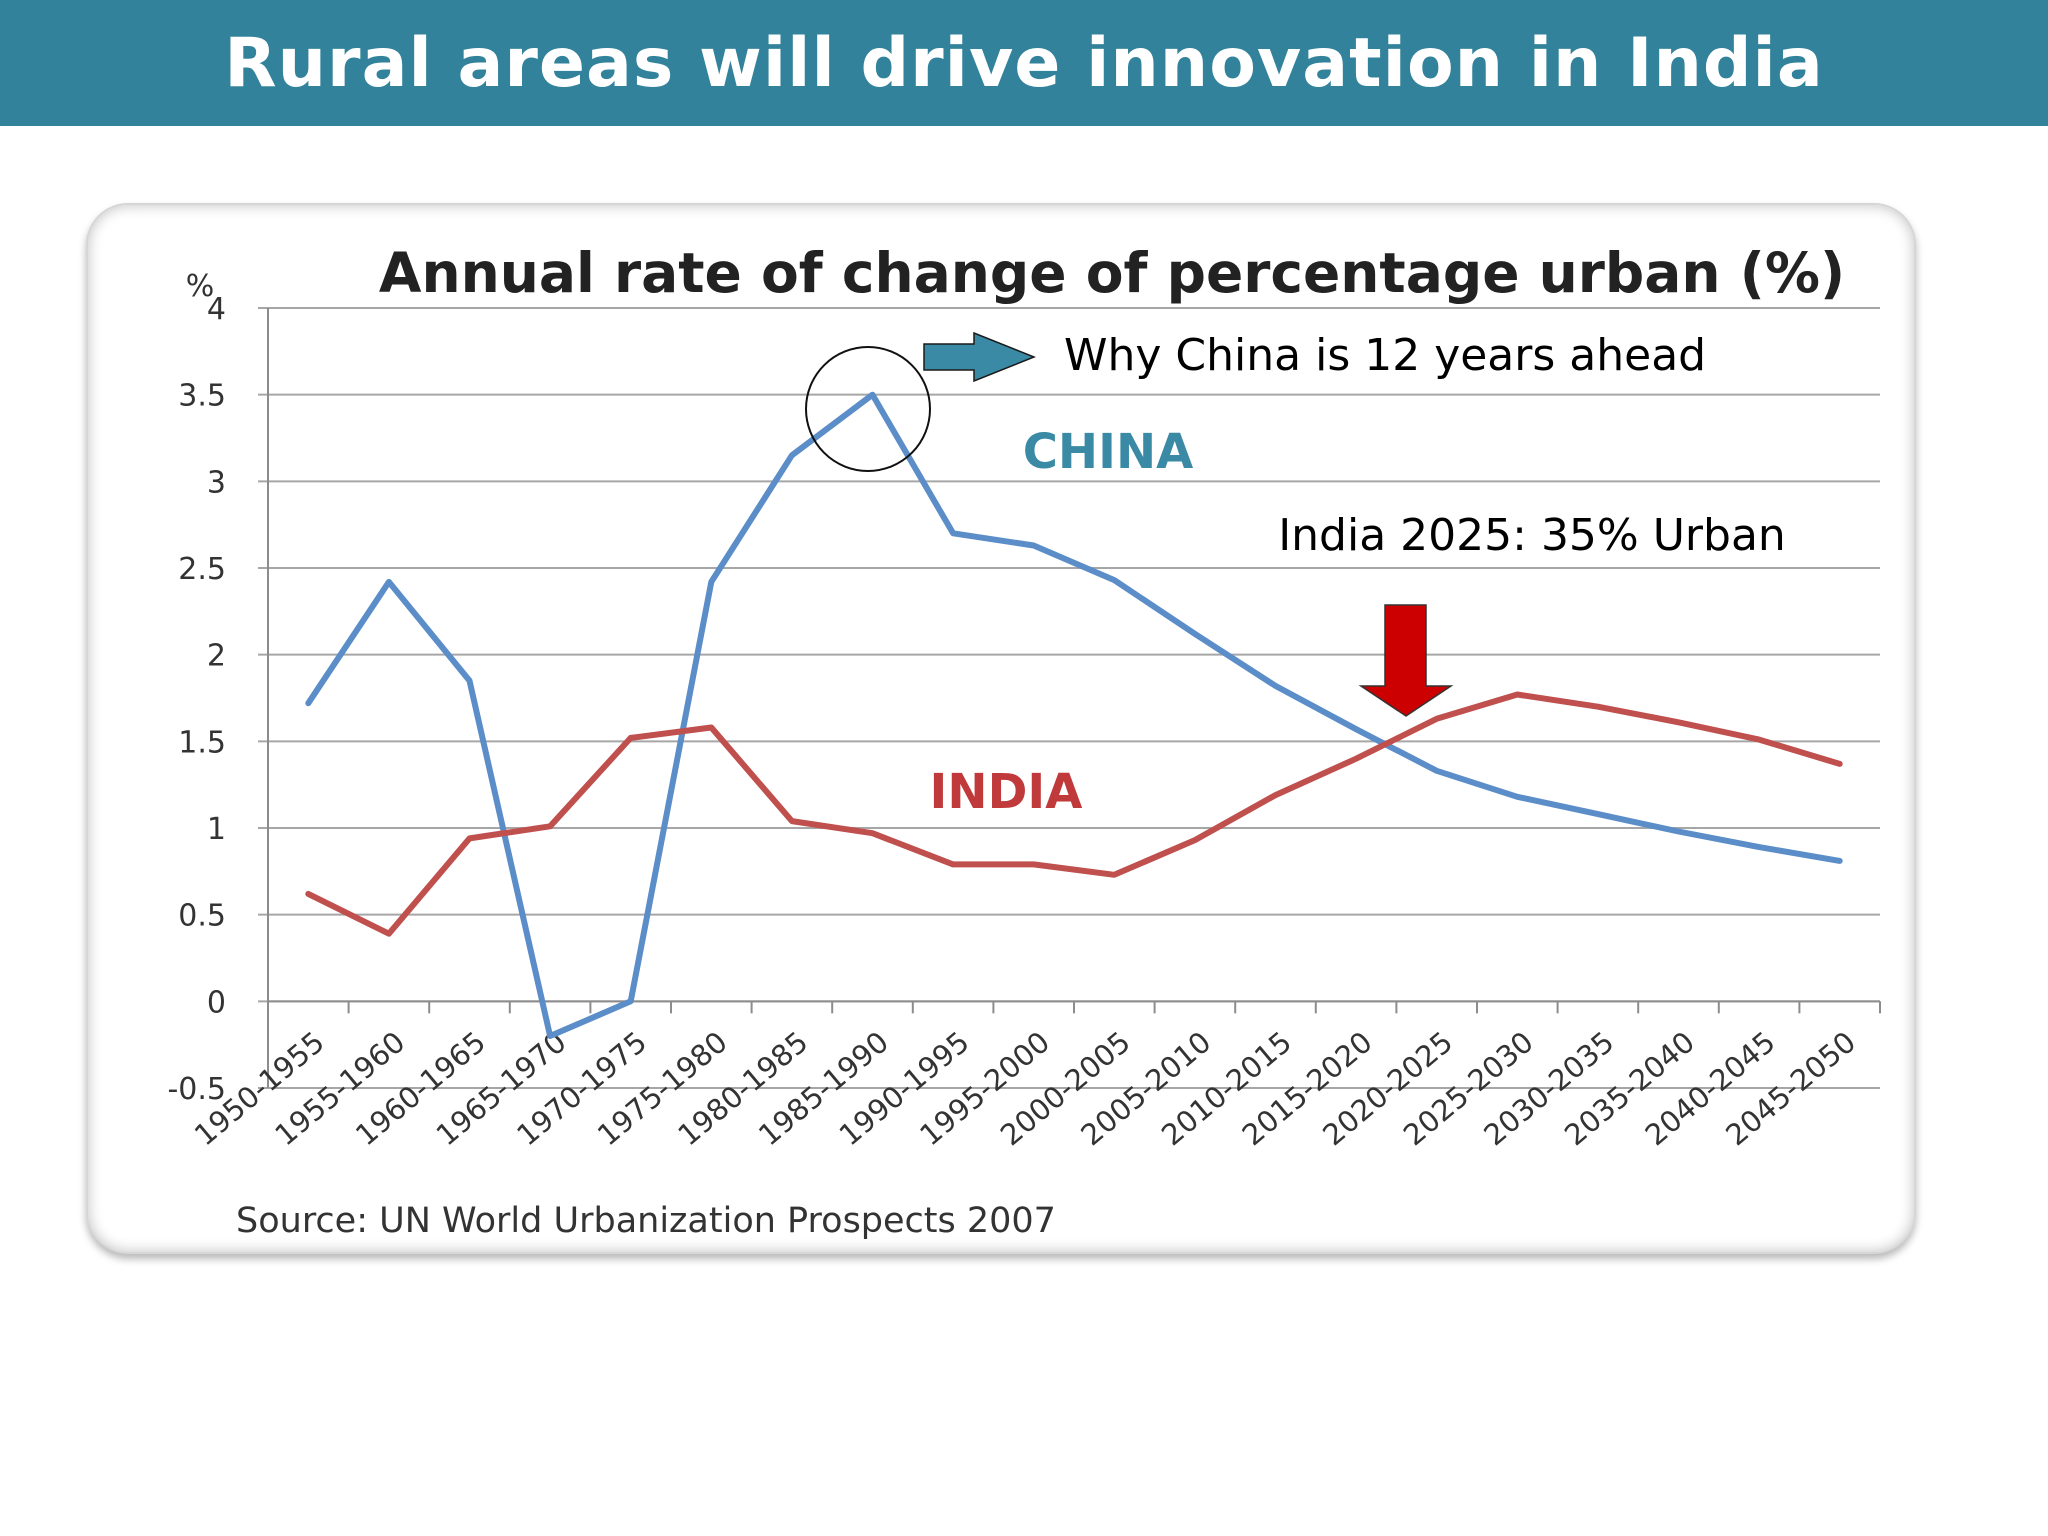 The image size is (2048, 1536). I want to click on arrow-right-icon, so click(980, 357).